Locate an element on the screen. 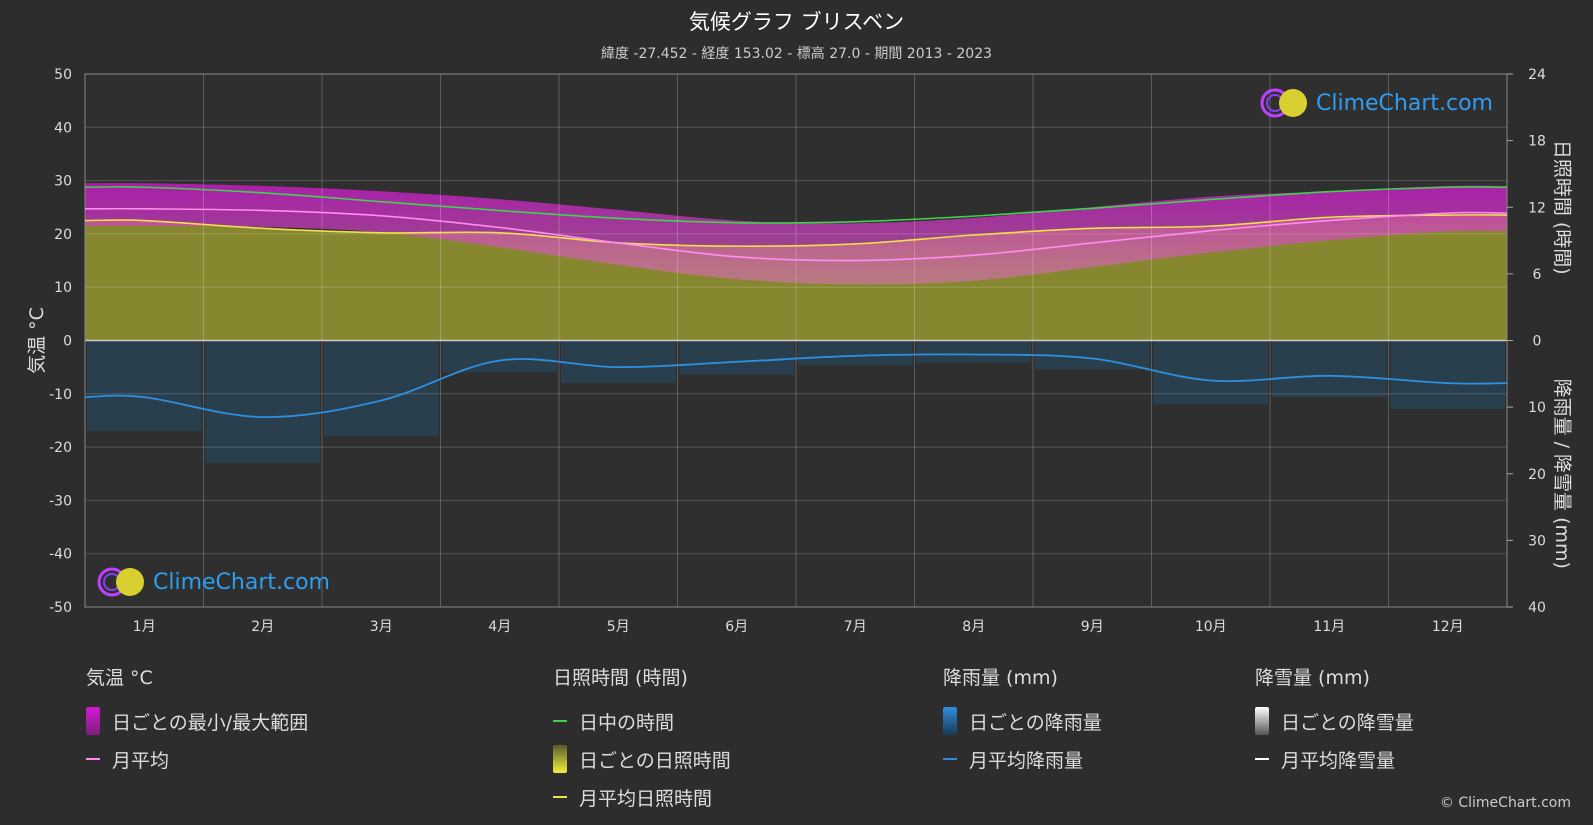  y3-tick-label: 30 is located at coordinates (1537, 541).